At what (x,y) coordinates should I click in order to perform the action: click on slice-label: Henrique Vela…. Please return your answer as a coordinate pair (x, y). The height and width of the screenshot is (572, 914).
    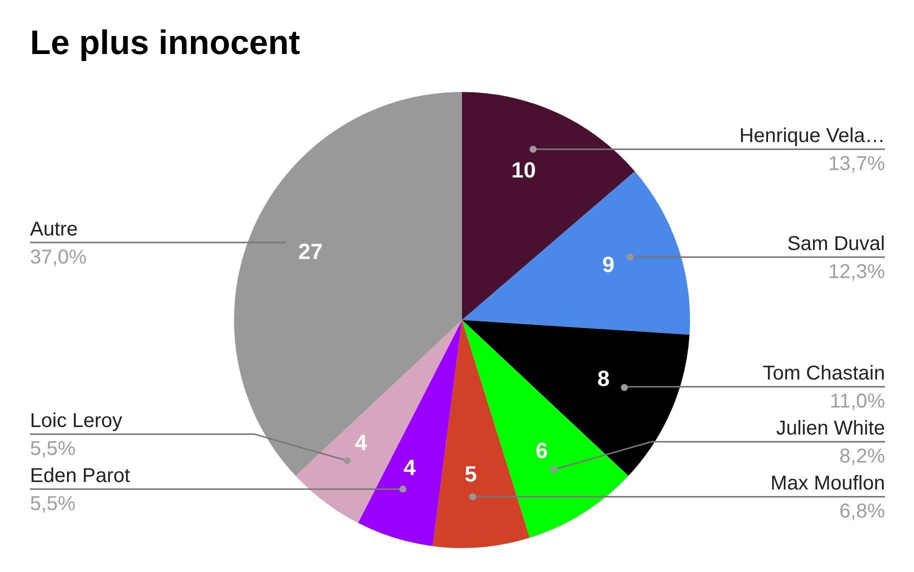
    Looking at the image, I should click on (812, 136).